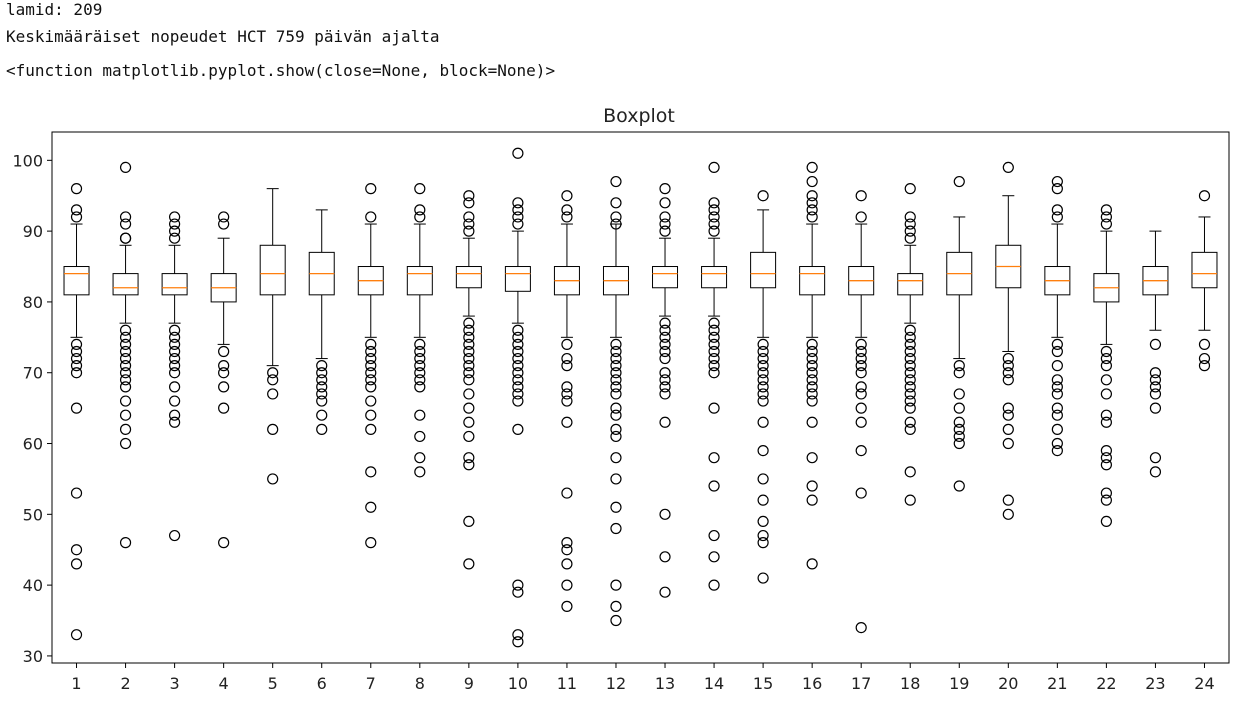 Image resolution: width=1247 pixels, height=709 pixels. I want to click on x-tick-label: 5, so click(273, 683).